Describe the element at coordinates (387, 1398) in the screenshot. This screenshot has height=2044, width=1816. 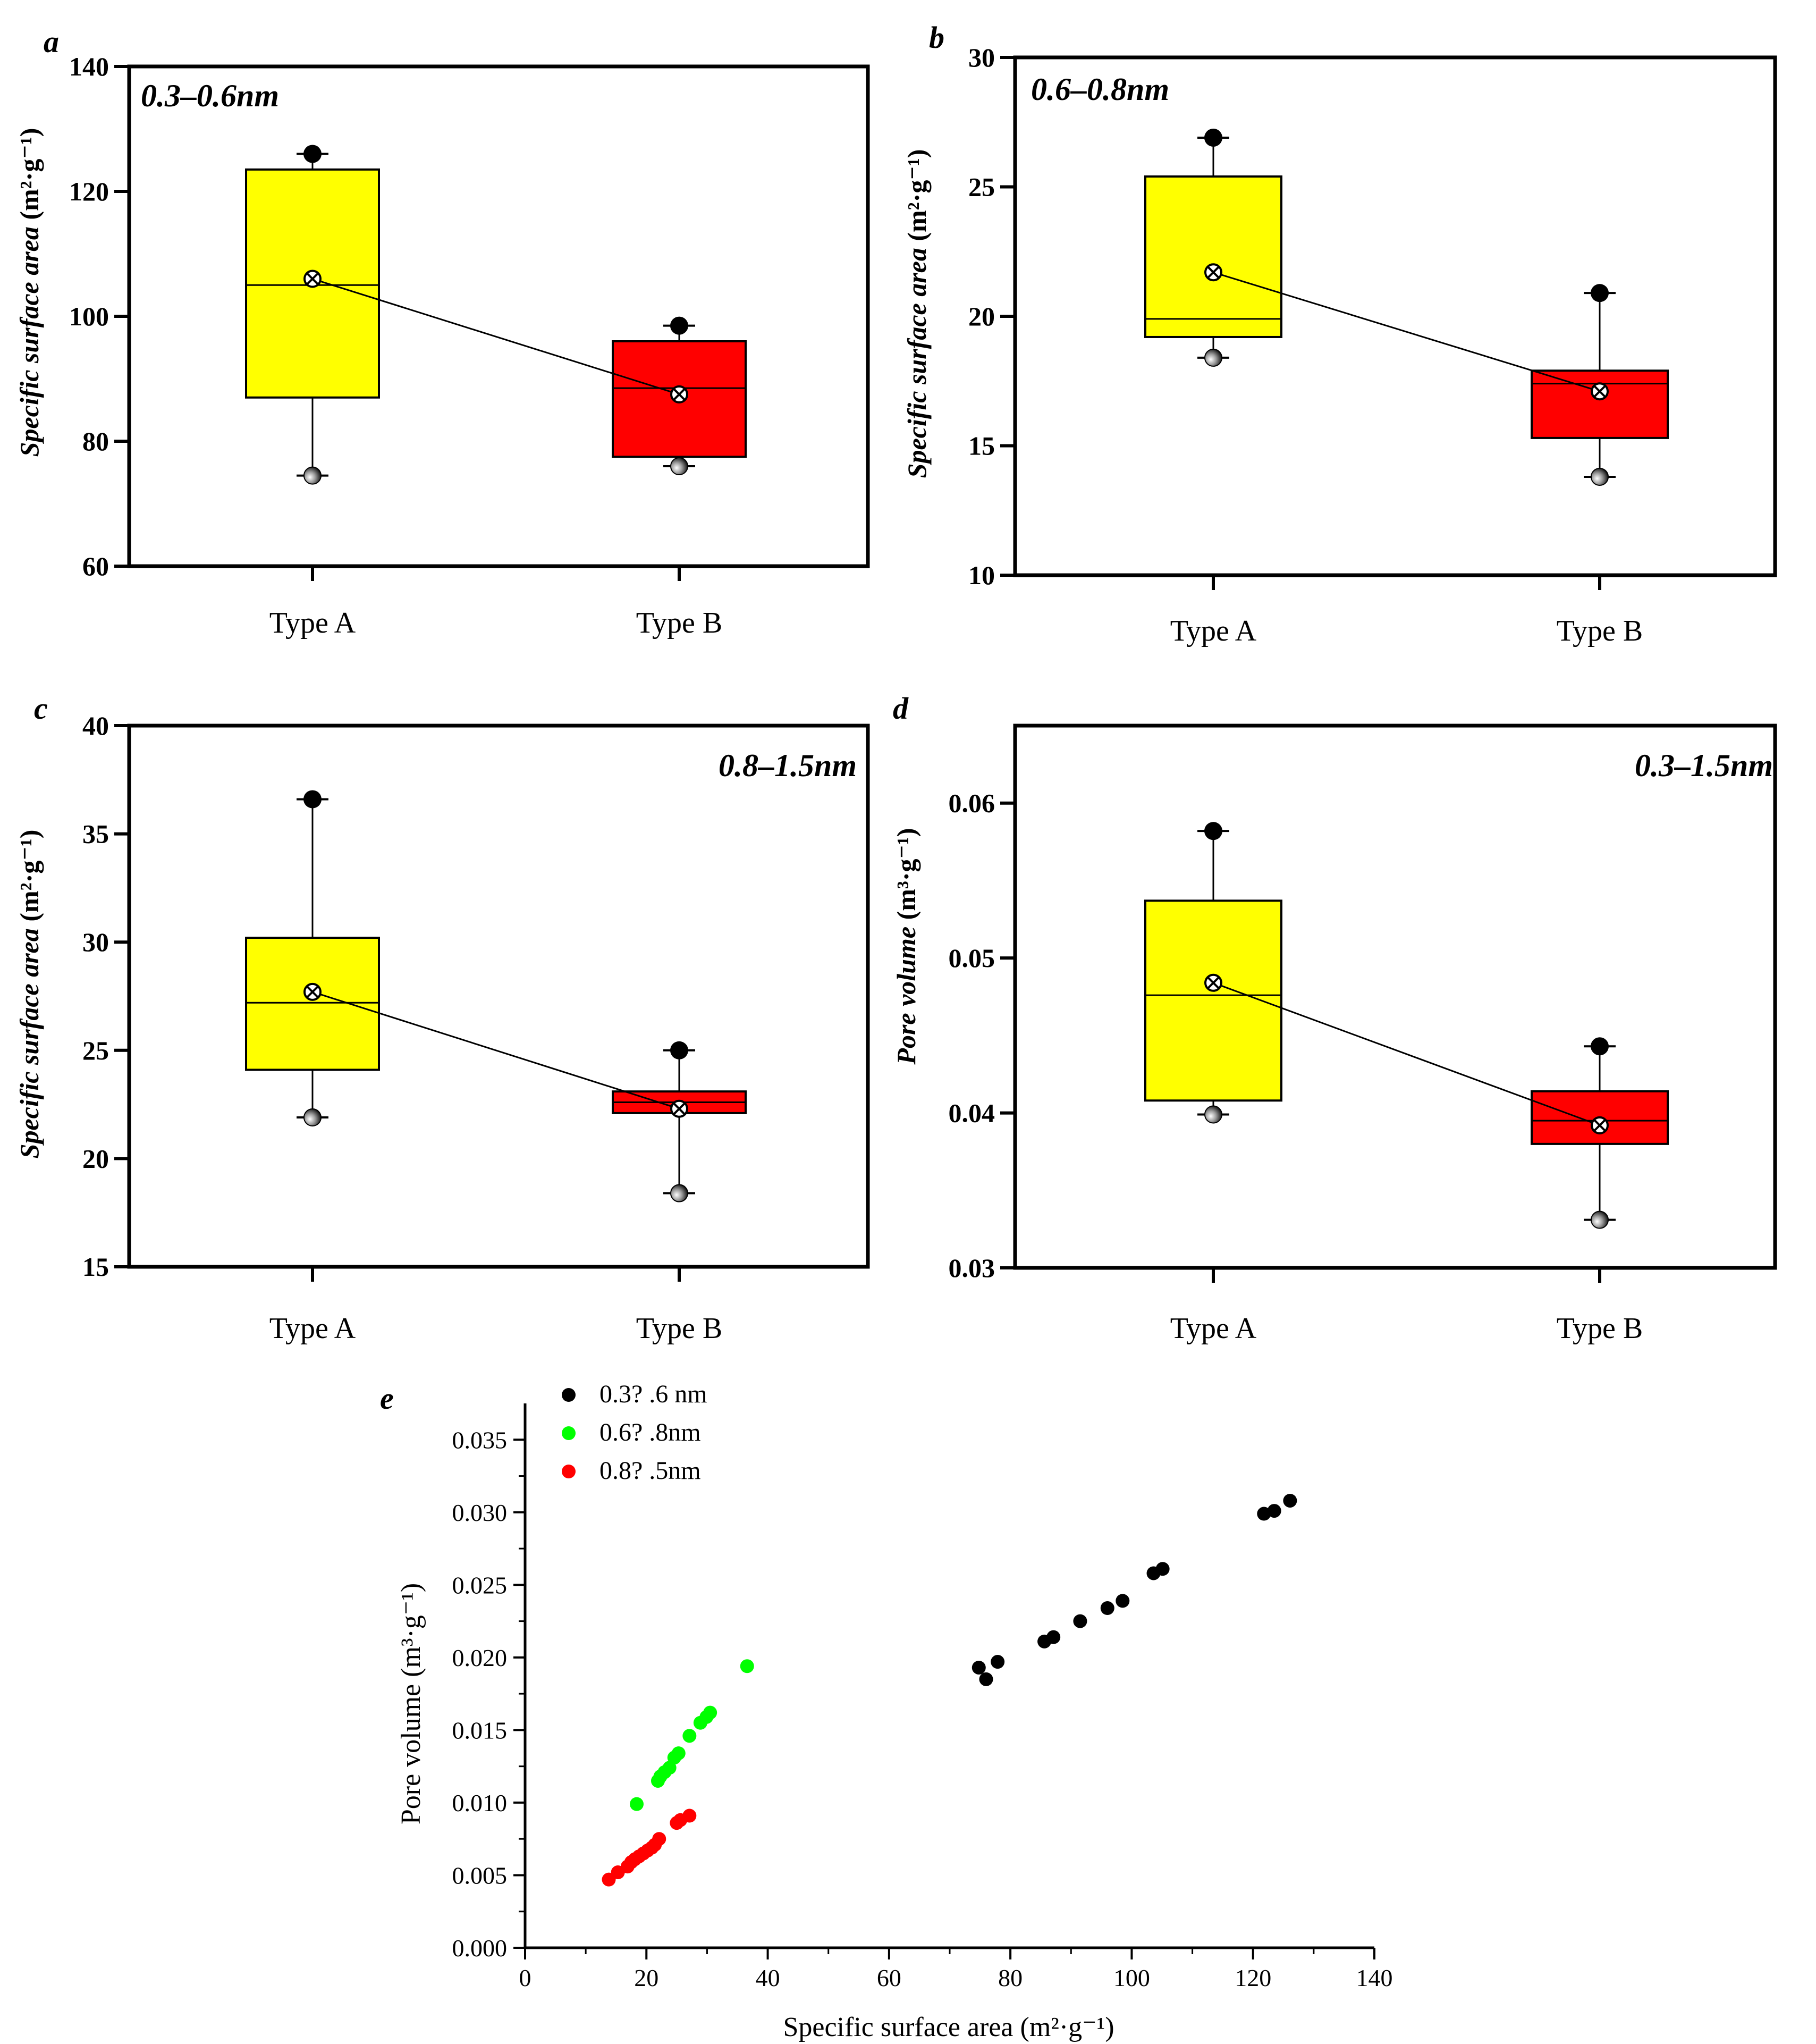
I see `panel-e-label: e` at that location.